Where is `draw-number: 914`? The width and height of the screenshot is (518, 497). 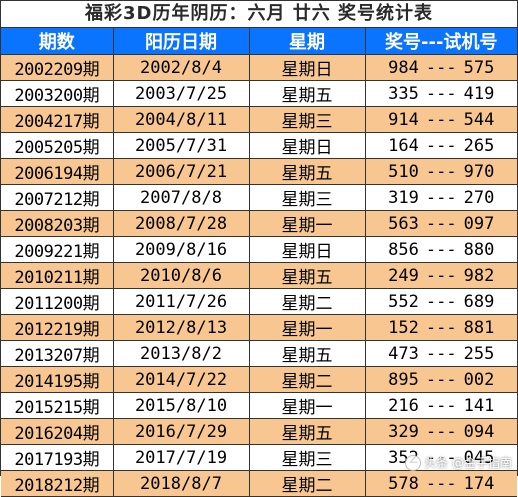
draw-number: 914 is located at coordinates (403, 119).